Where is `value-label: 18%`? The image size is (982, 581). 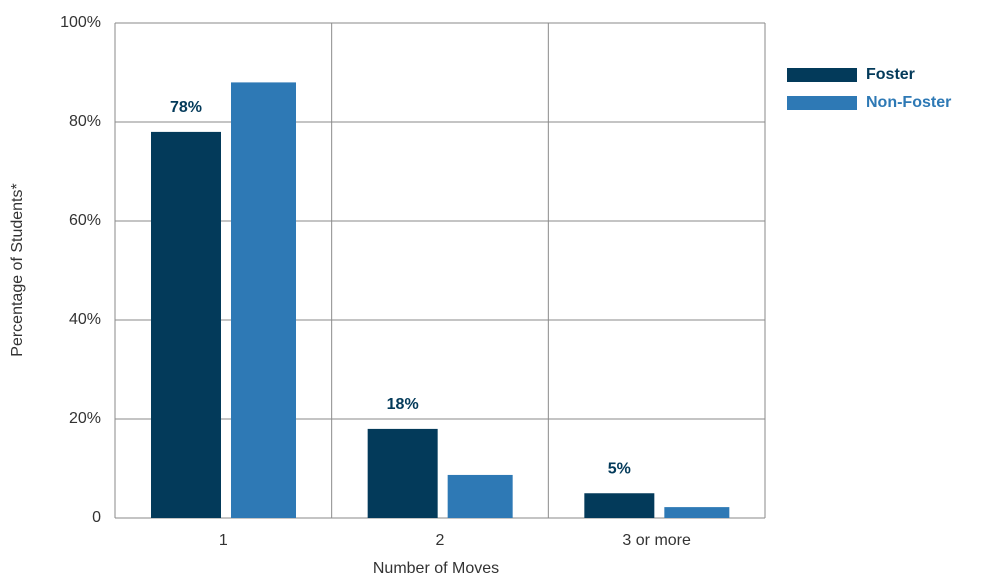 value-label: 18% is located at coordinates (403, 404).